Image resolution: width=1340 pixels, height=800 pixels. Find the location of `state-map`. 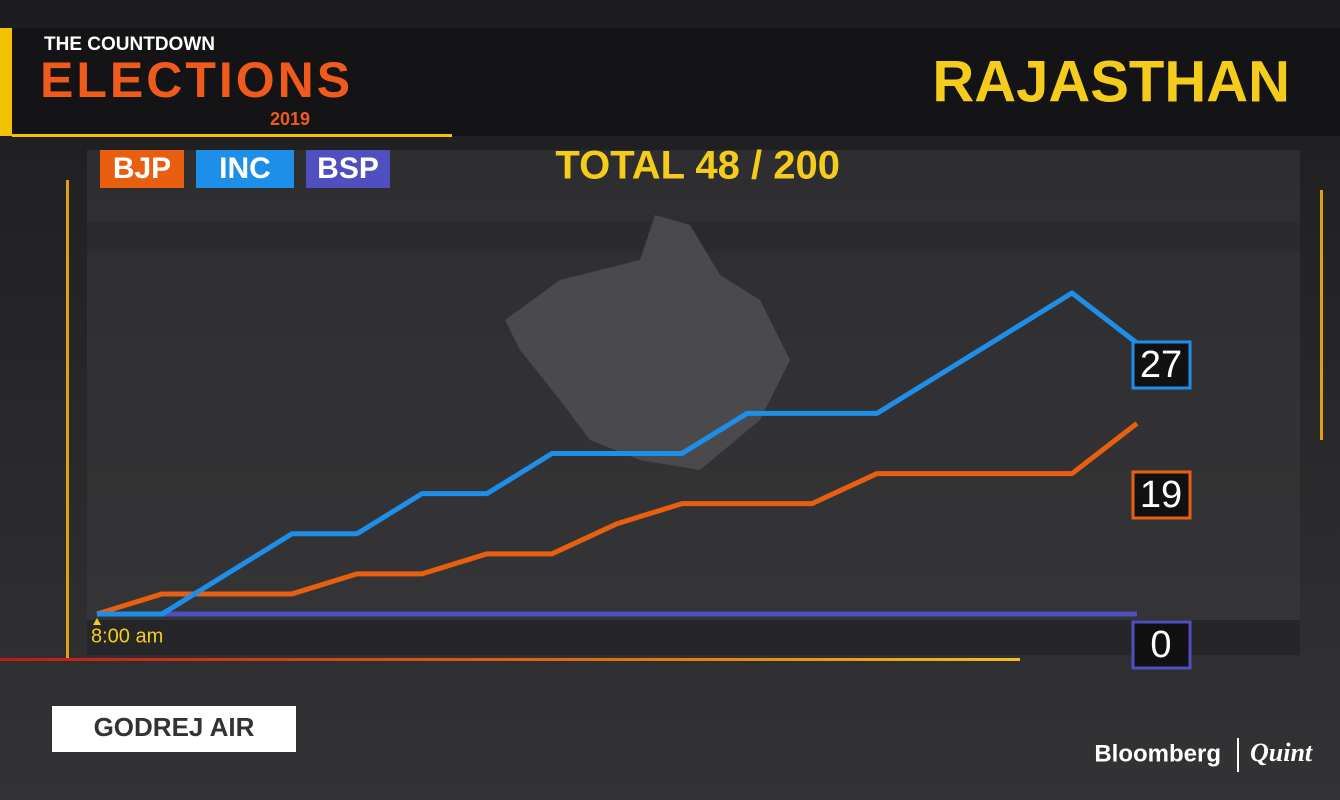

state-map is located at coordinates (647, 342).